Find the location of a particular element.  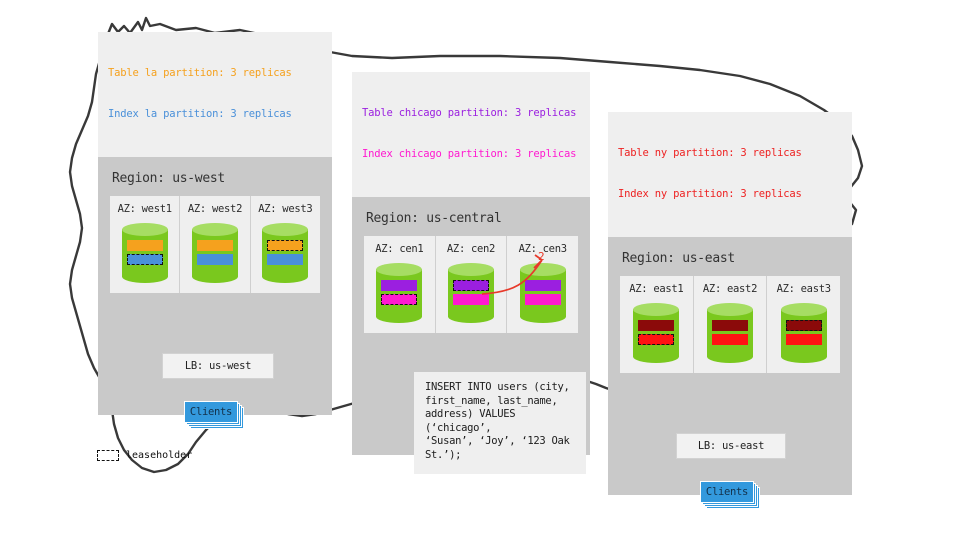

az-cell-east1: AZ: east1 is located at coordinates (657, 324).